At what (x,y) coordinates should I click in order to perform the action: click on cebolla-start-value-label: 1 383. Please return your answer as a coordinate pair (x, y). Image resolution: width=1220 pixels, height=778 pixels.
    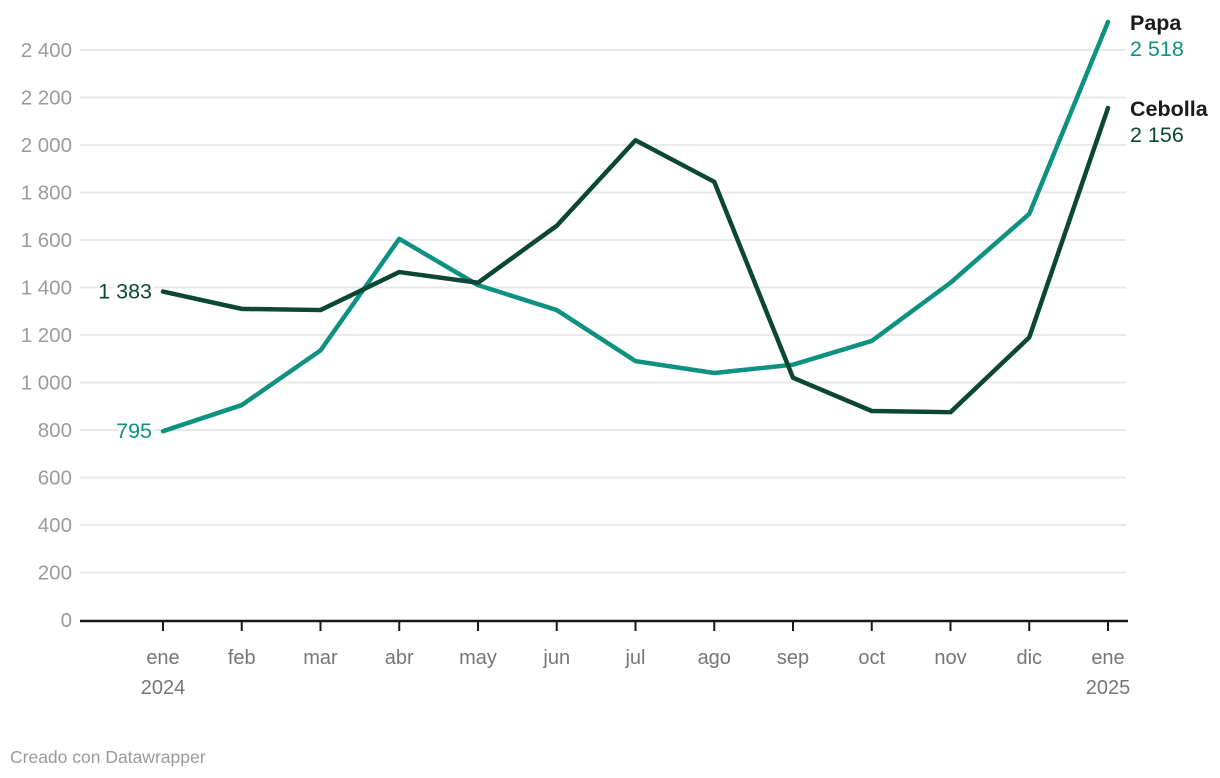
    Looking at the image, I should click on (125, 292).